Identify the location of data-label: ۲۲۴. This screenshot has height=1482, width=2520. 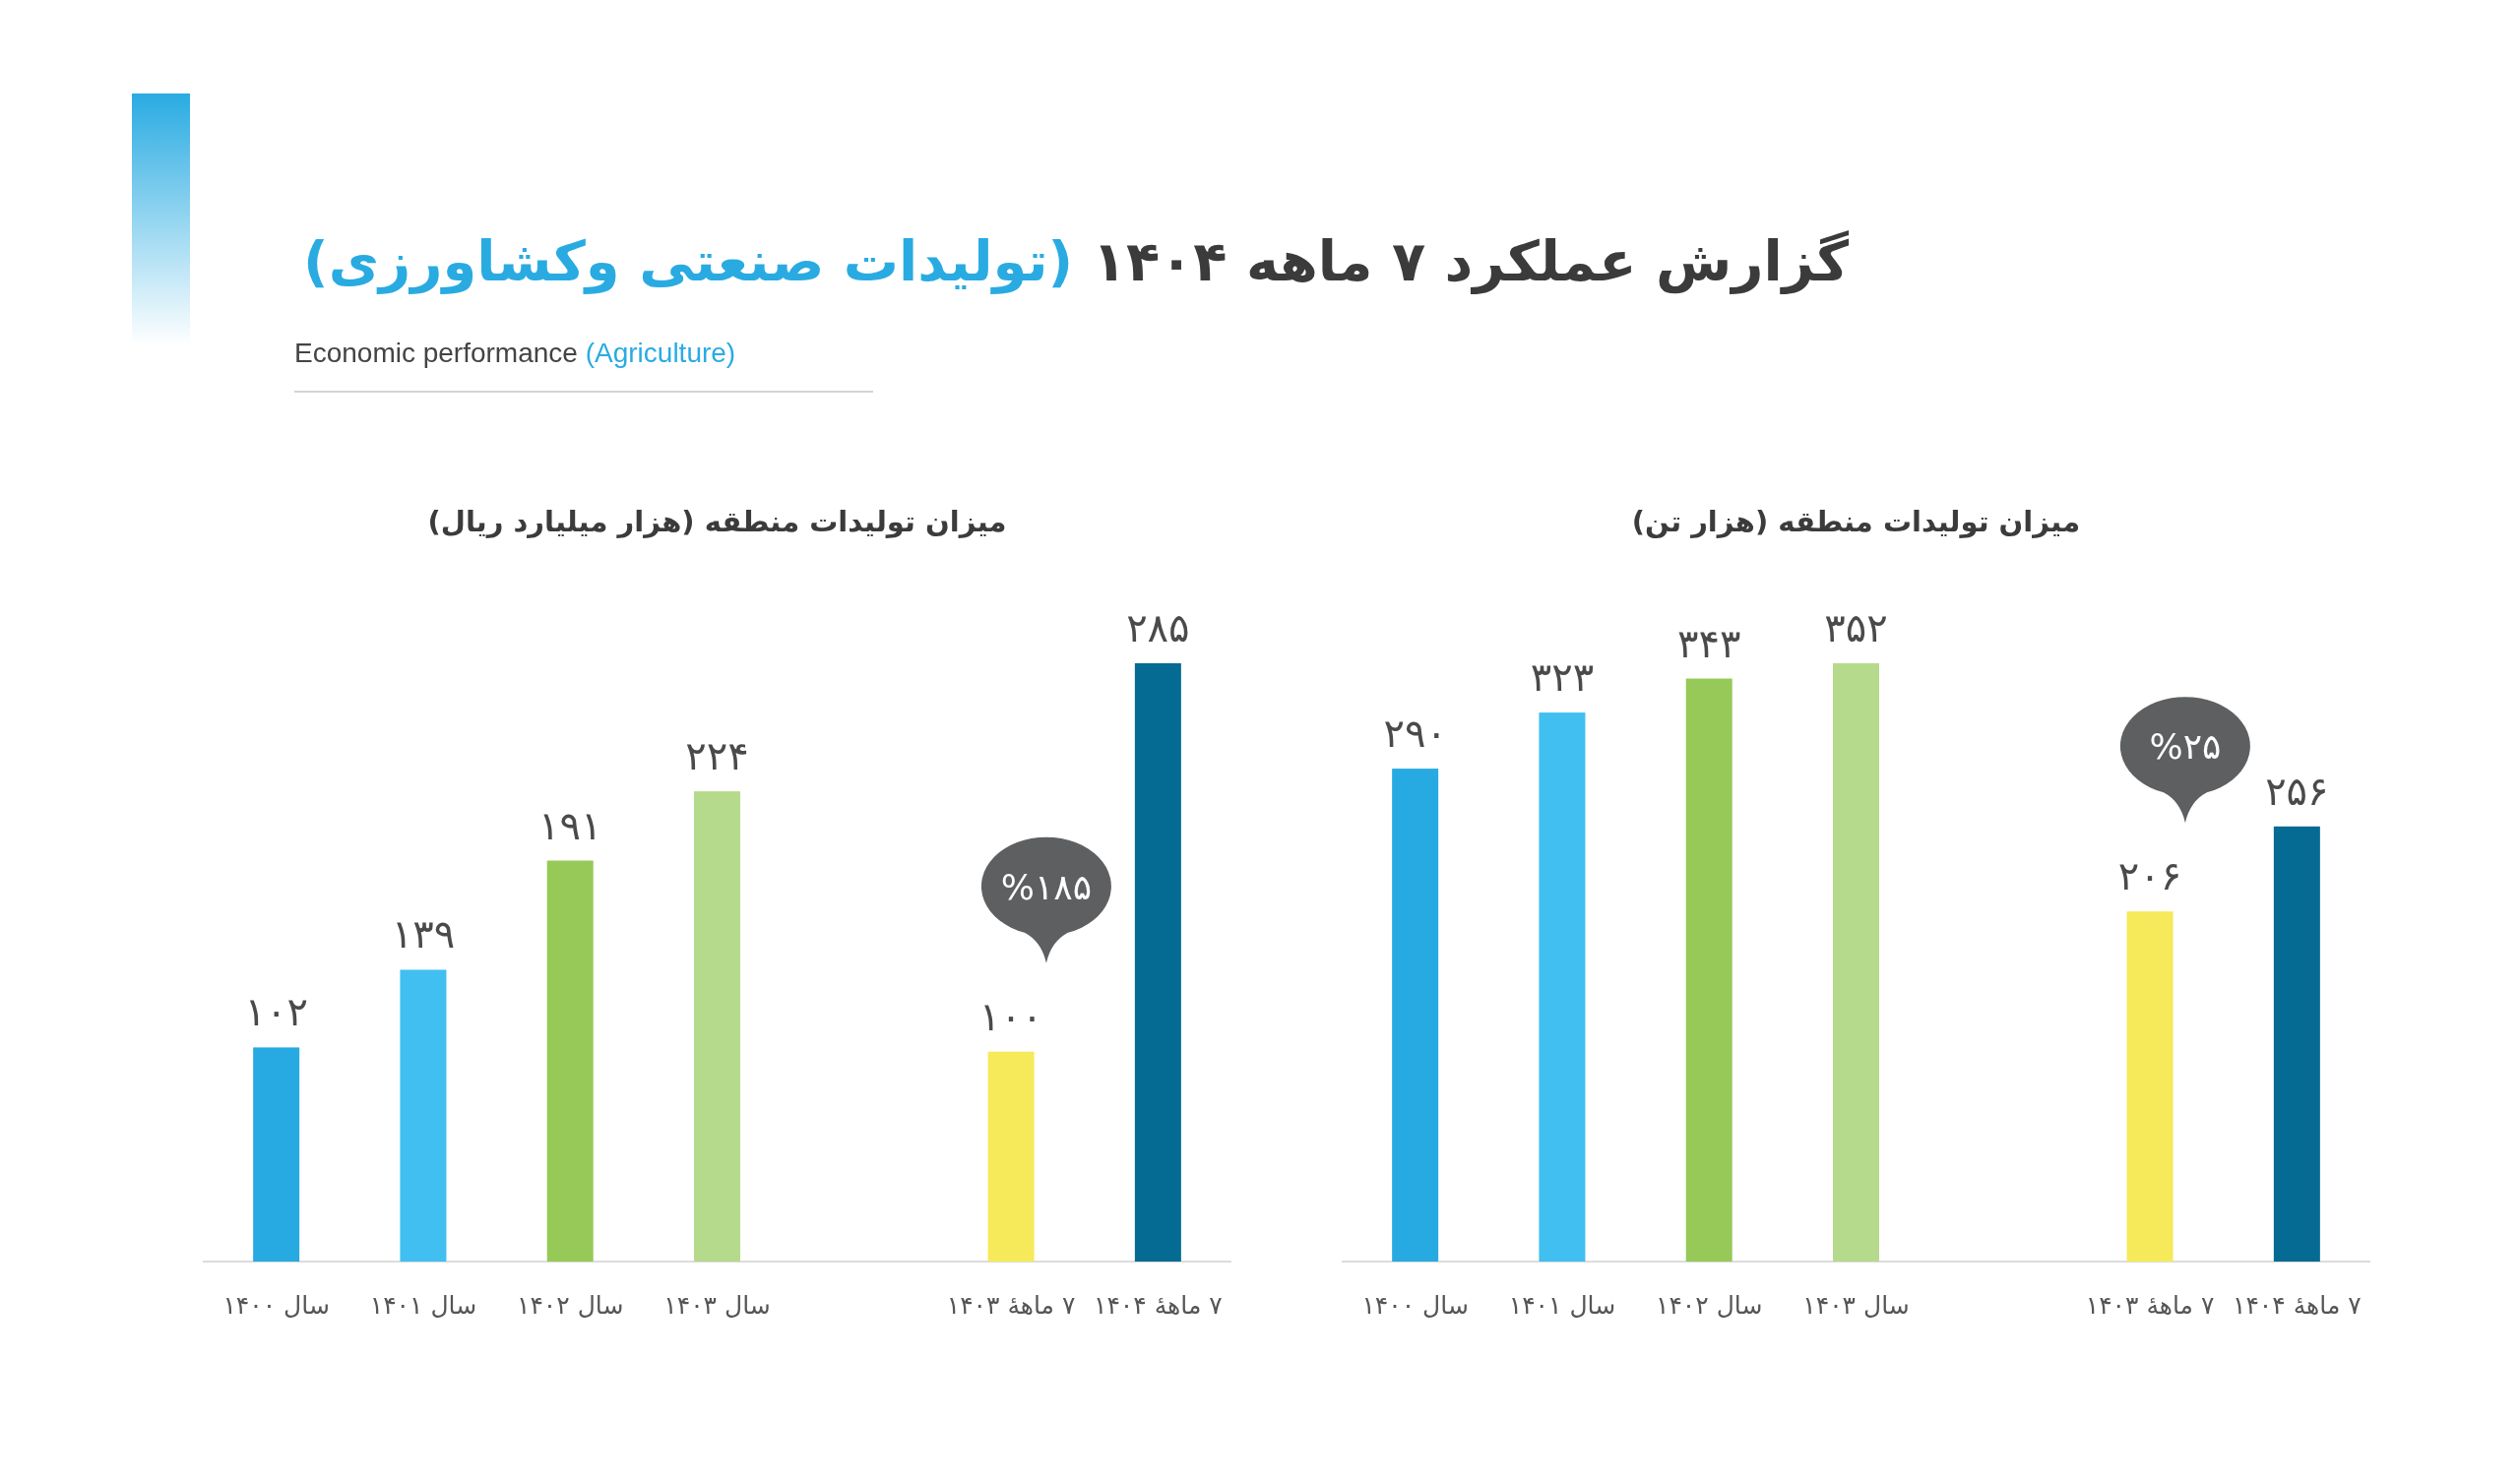
(717, 756).